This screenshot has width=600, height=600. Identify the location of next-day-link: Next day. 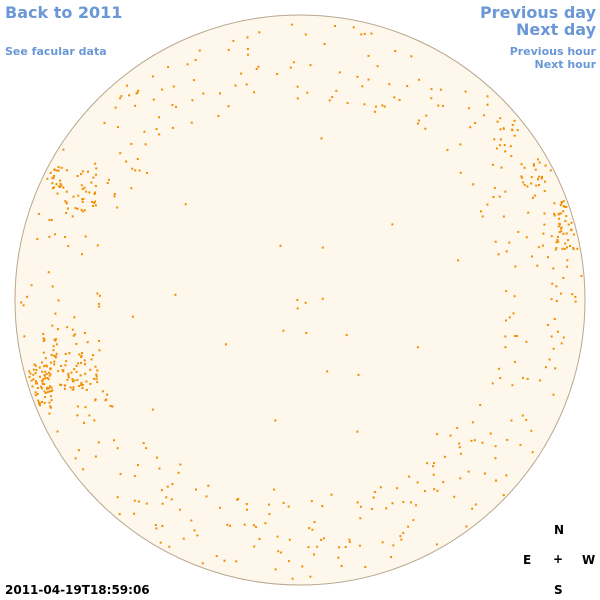
(556, 29).